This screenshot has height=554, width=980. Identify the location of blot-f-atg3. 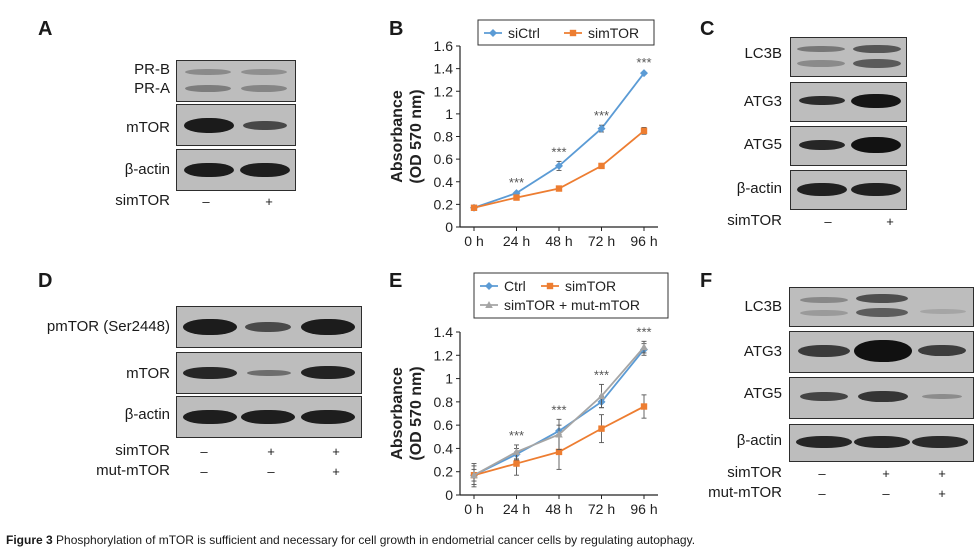
(881, 352).